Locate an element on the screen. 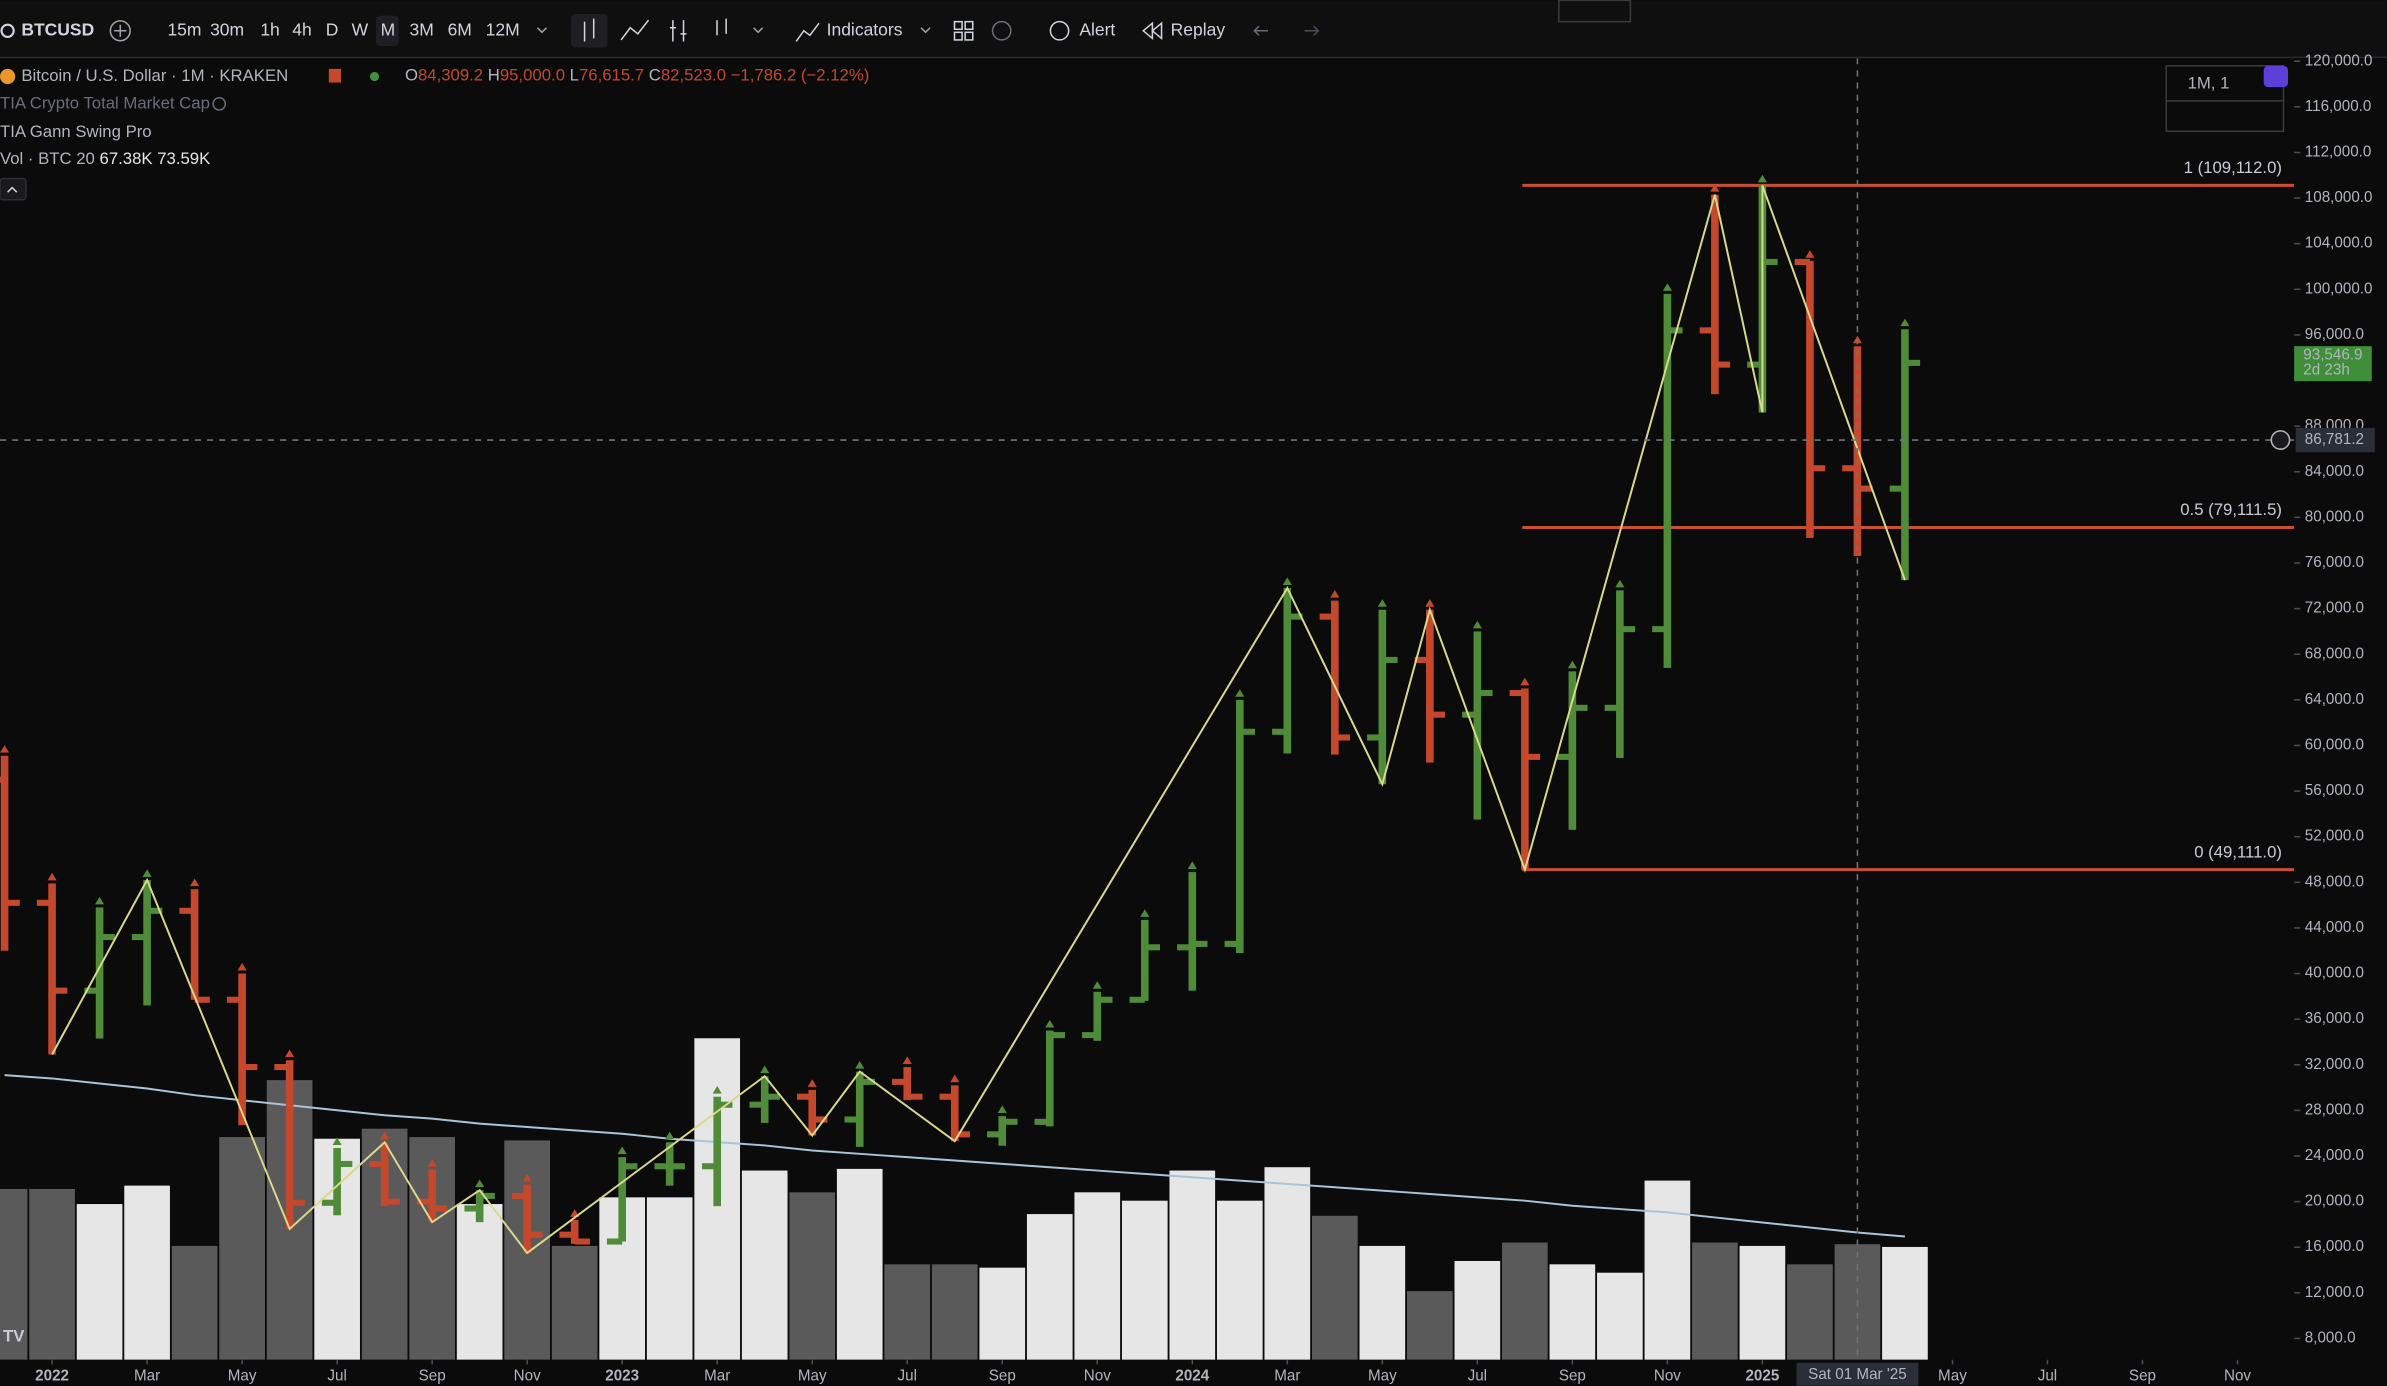 The width and height of the screenshot is (2387, 1386). y-tick-label: 44,000.0 is located at coordinates (2334, 927).